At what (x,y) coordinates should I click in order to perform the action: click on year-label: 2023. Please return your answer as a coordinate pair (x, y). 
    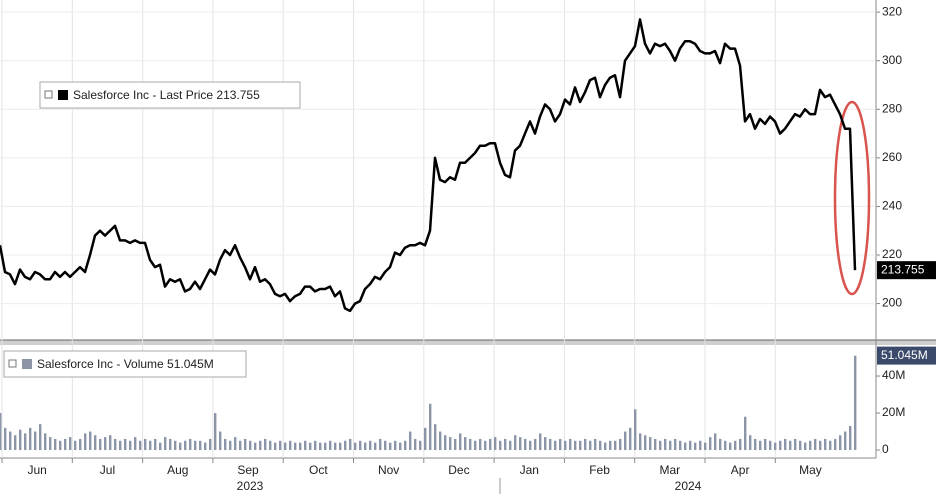
    Looking at the image, I should click on (250, 486).